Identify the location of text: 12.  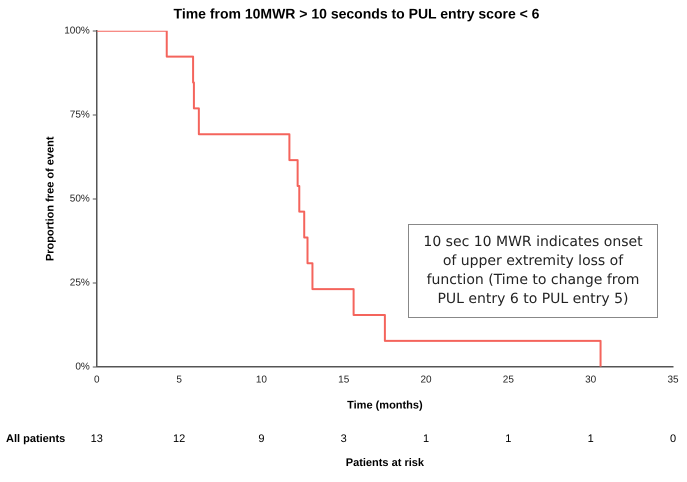
(179, 438).